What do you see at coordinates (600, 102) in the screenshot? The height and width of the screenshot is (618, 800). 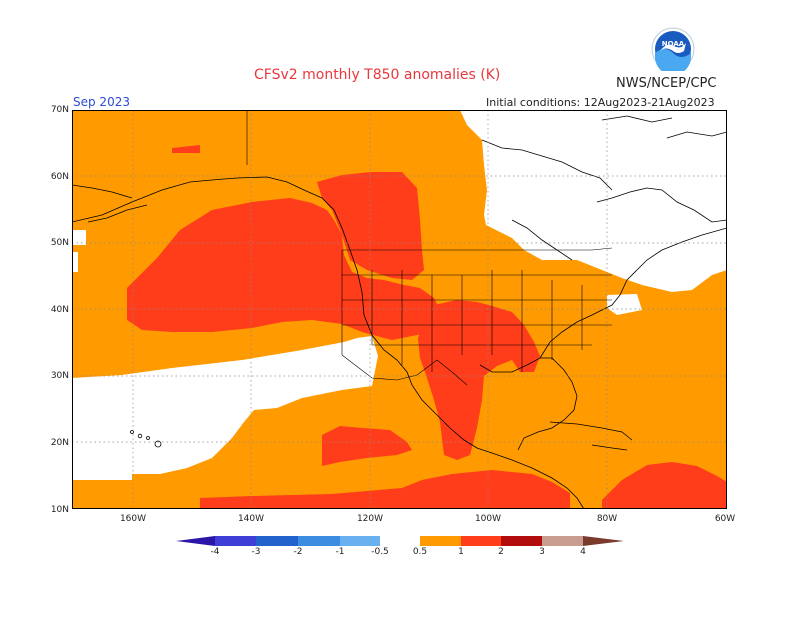 I see `initial-conditions: Initial conditions: 12Aug2023-21Aug2023` at bounding box center [600, 102].